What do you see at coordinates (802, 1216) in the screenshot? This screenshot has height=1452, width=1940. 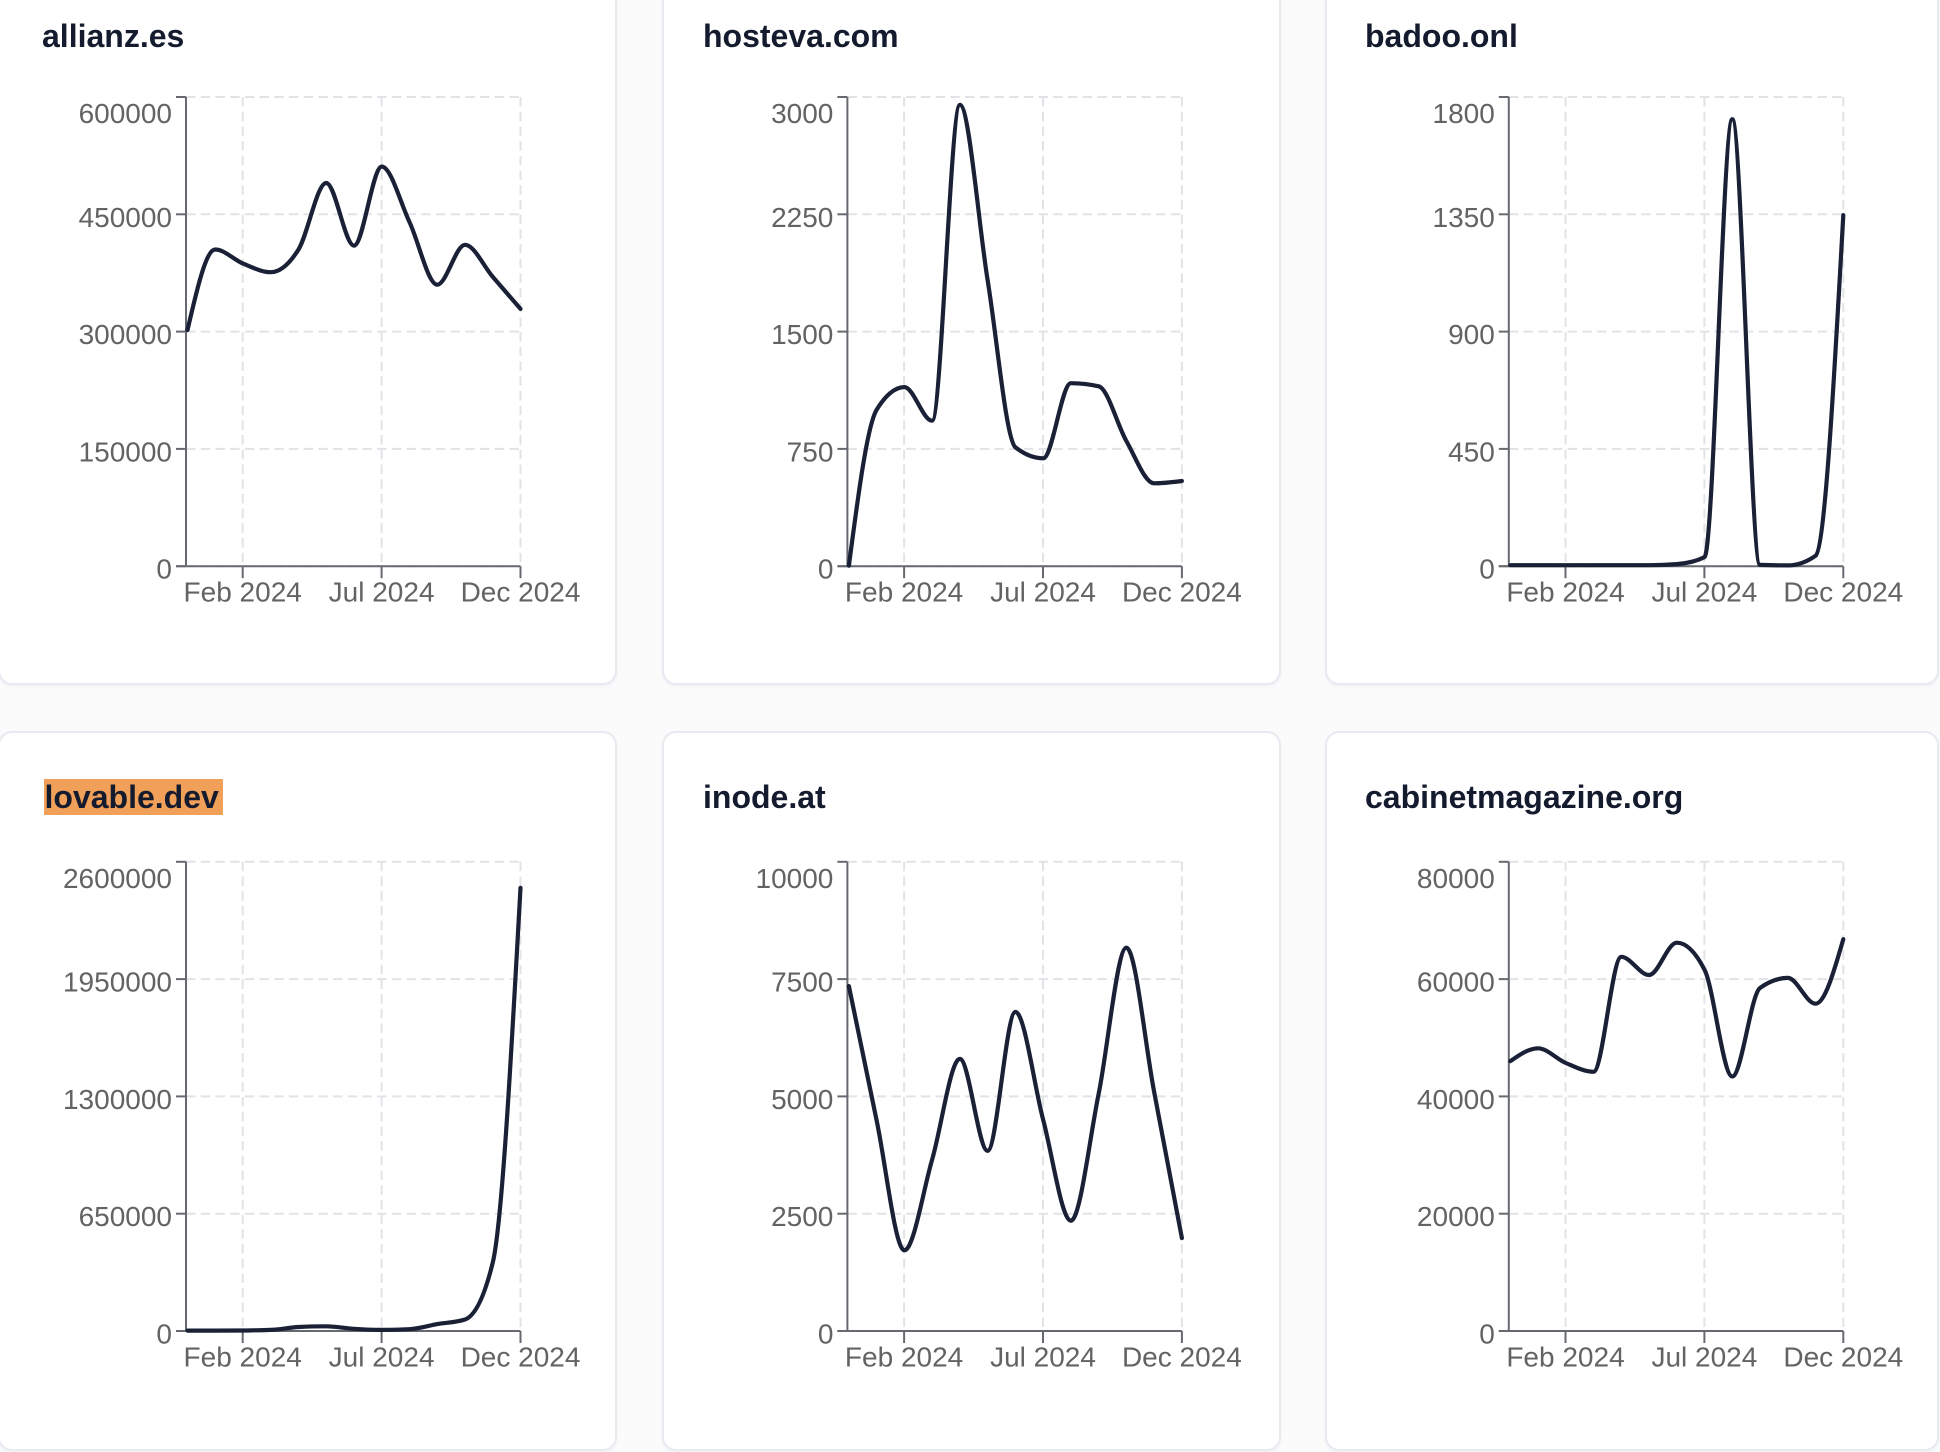 I see `svg-text: 2500` at bounding box center [802, 1216].